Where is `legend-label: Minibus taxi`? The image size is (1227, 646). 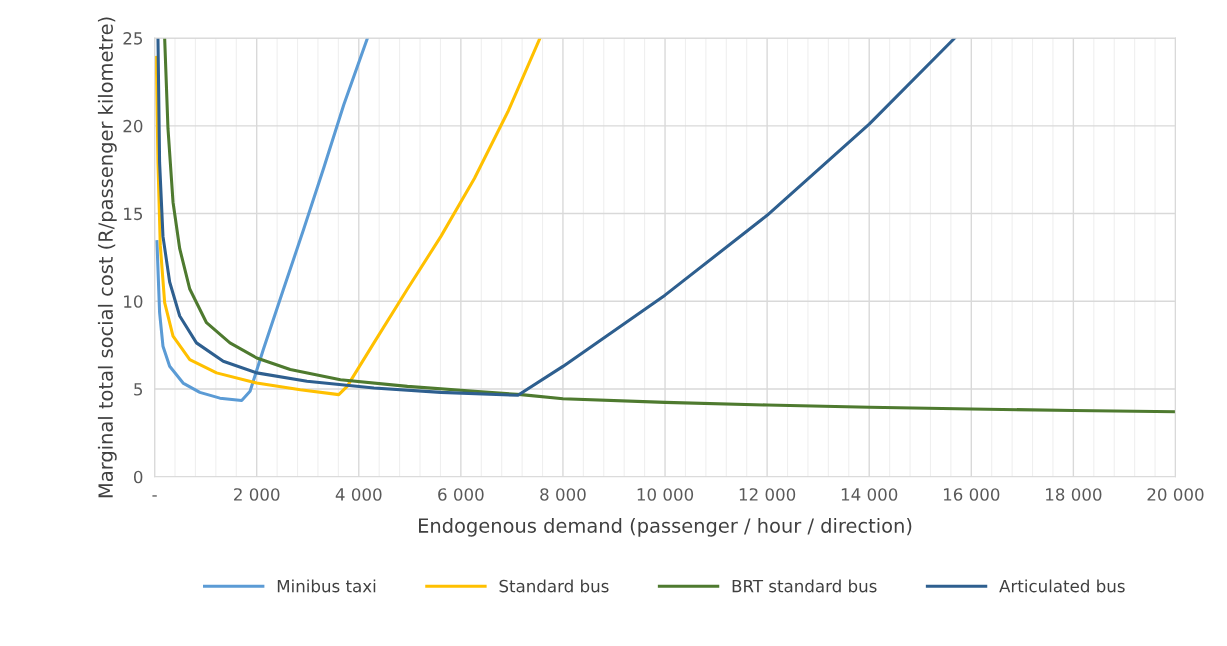 legend-label: Minibus taxi is located at coordinates (326, 586).